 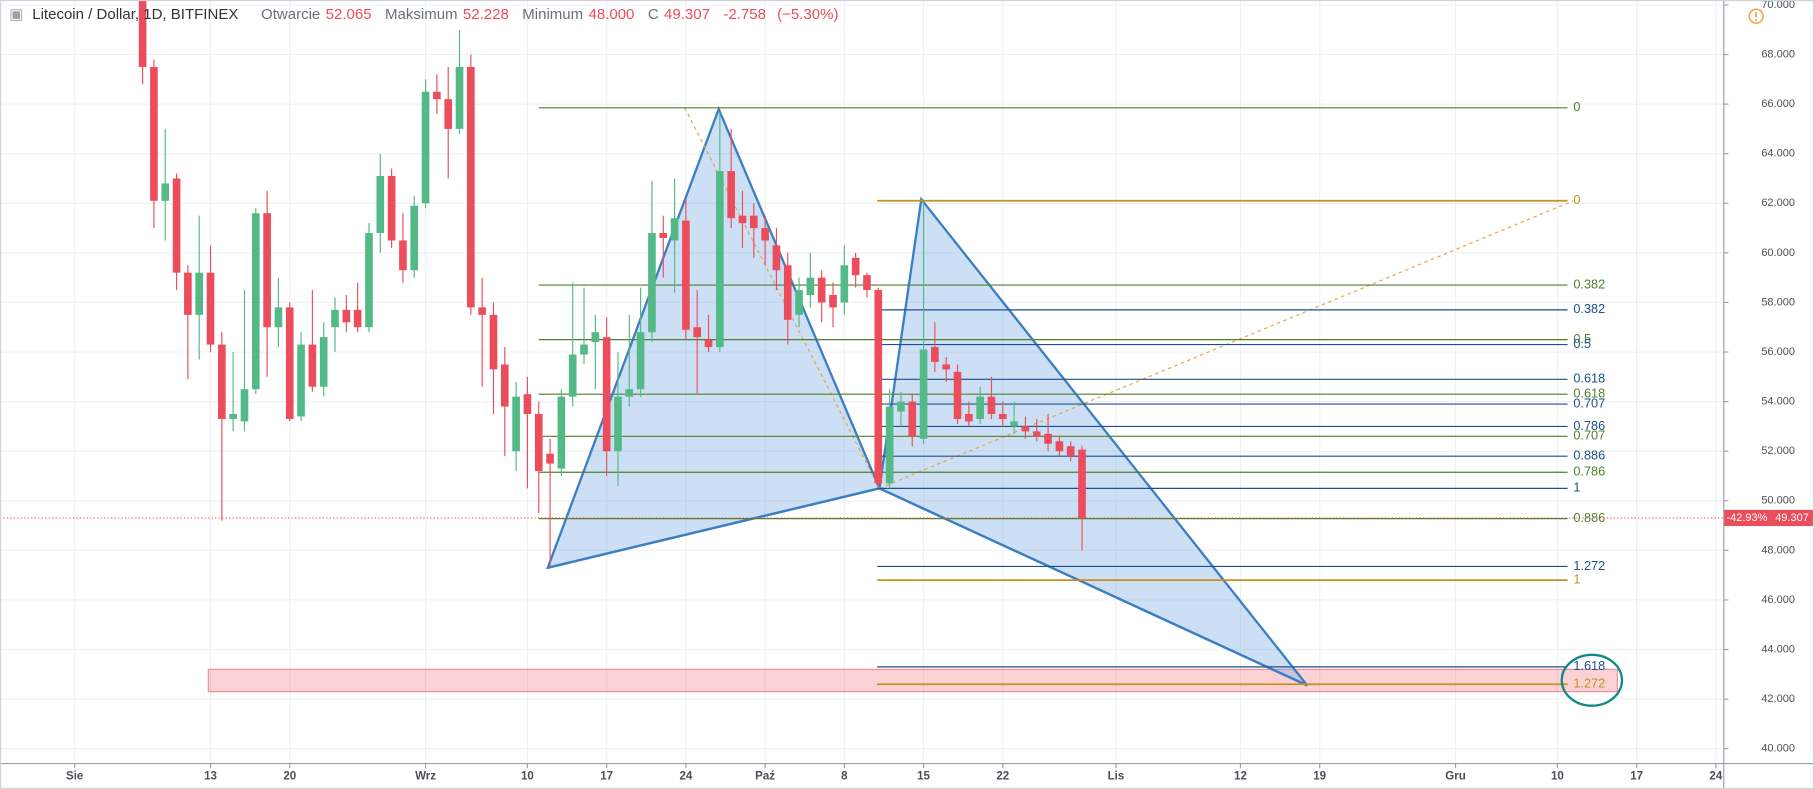 I want to click on x-tick-label: 13, so click(x=210, y=776).